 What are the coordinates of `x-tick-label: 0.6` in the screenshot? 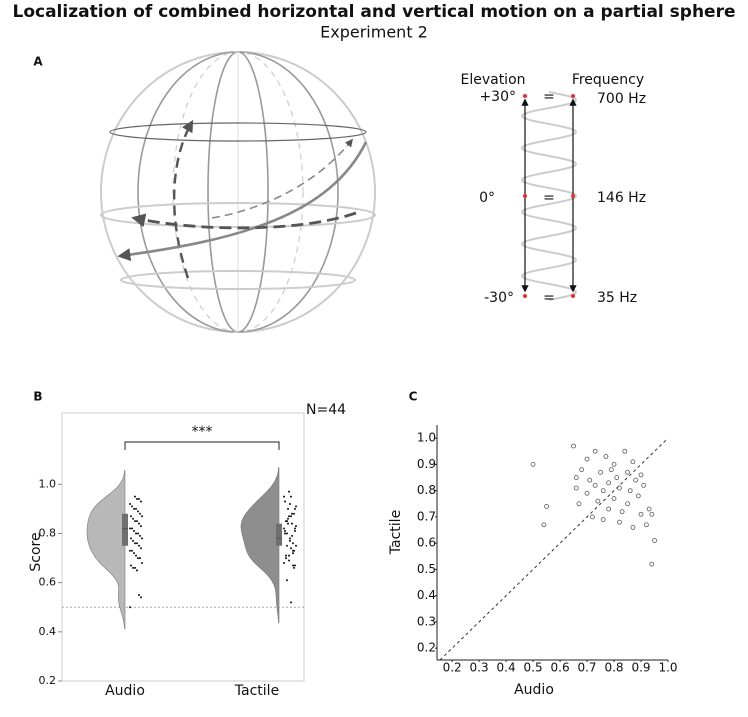 It's located at (560, 668).